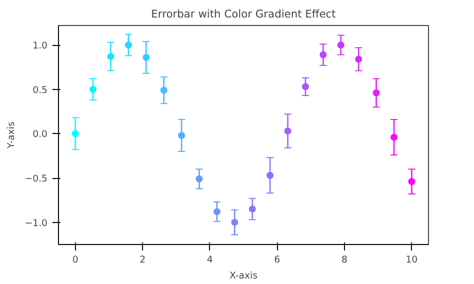 This screenshot has height=284, width=474. Describe the element at coordinates (75, 260) in the screenshot. I see `x-tick-label: 0` at that location.